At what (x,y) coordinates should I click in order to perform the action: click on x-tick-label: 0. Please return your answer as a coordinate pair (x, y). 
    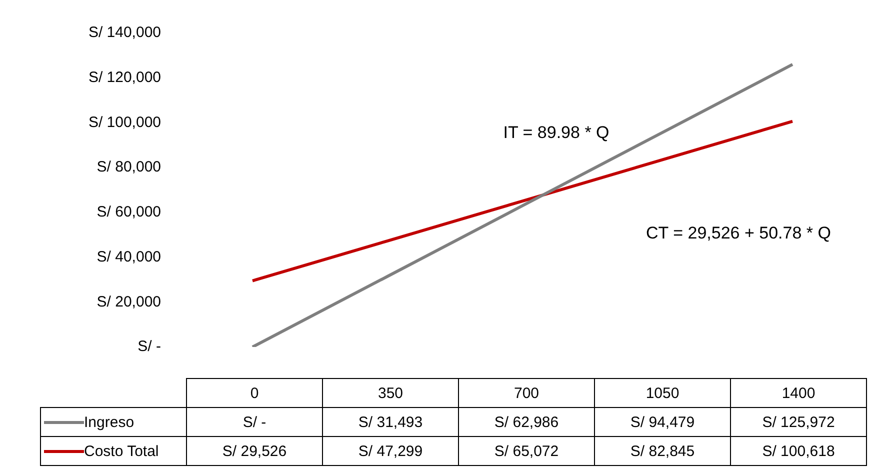
    Looking at the image, I should click on (254, 393).